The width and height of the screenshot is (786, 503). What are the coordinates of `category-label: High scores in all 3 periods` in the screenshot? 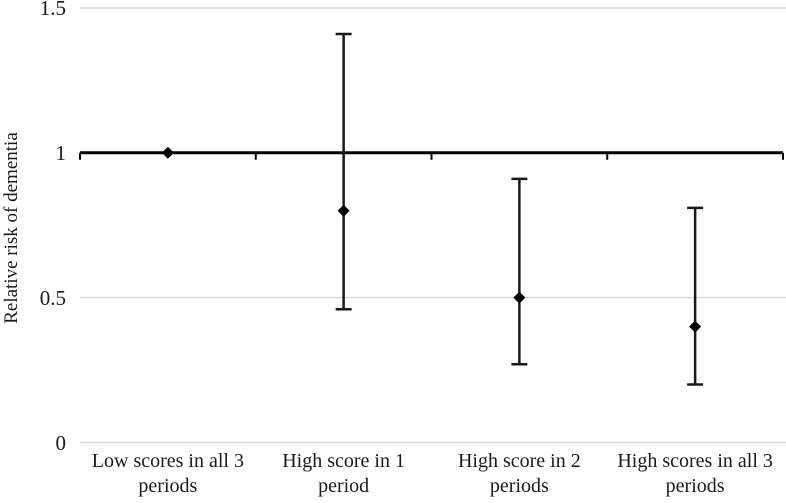 It's located at (695, 473).